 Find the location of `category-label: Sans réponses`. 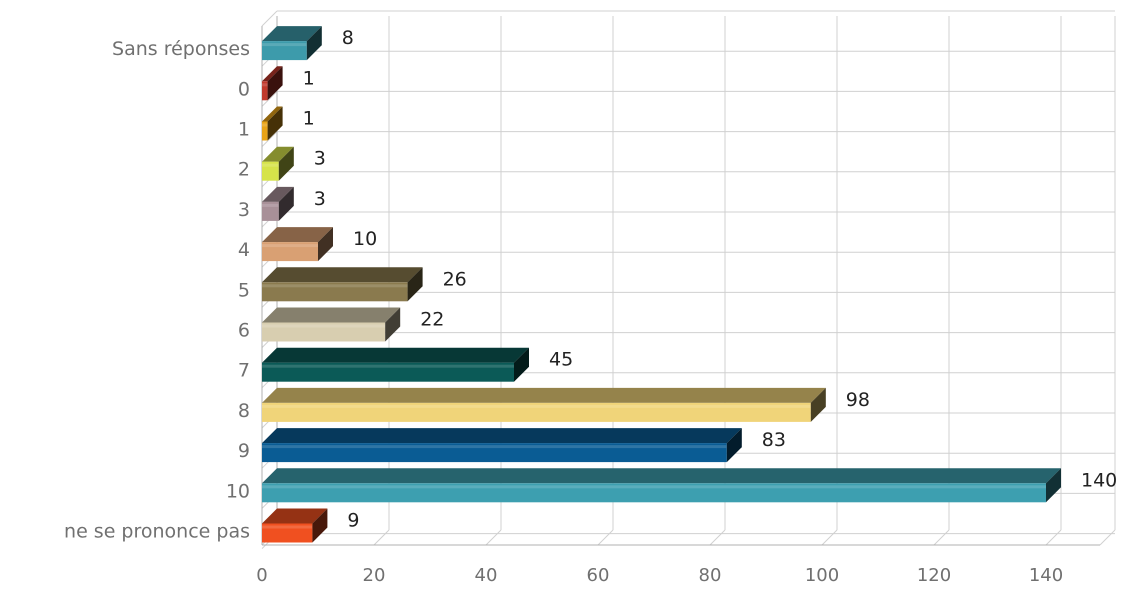

category-label: Sans réponses is located at coordinates (181, 49).